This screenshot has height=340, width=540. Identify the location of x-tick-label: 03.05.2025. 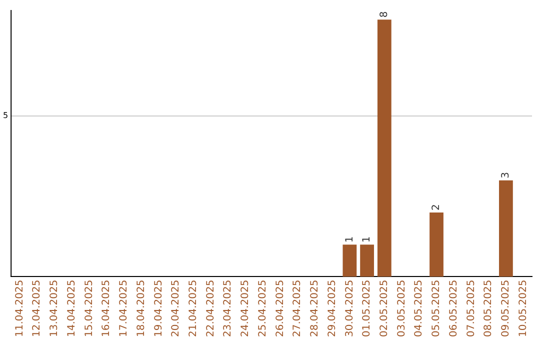
(402, 309).